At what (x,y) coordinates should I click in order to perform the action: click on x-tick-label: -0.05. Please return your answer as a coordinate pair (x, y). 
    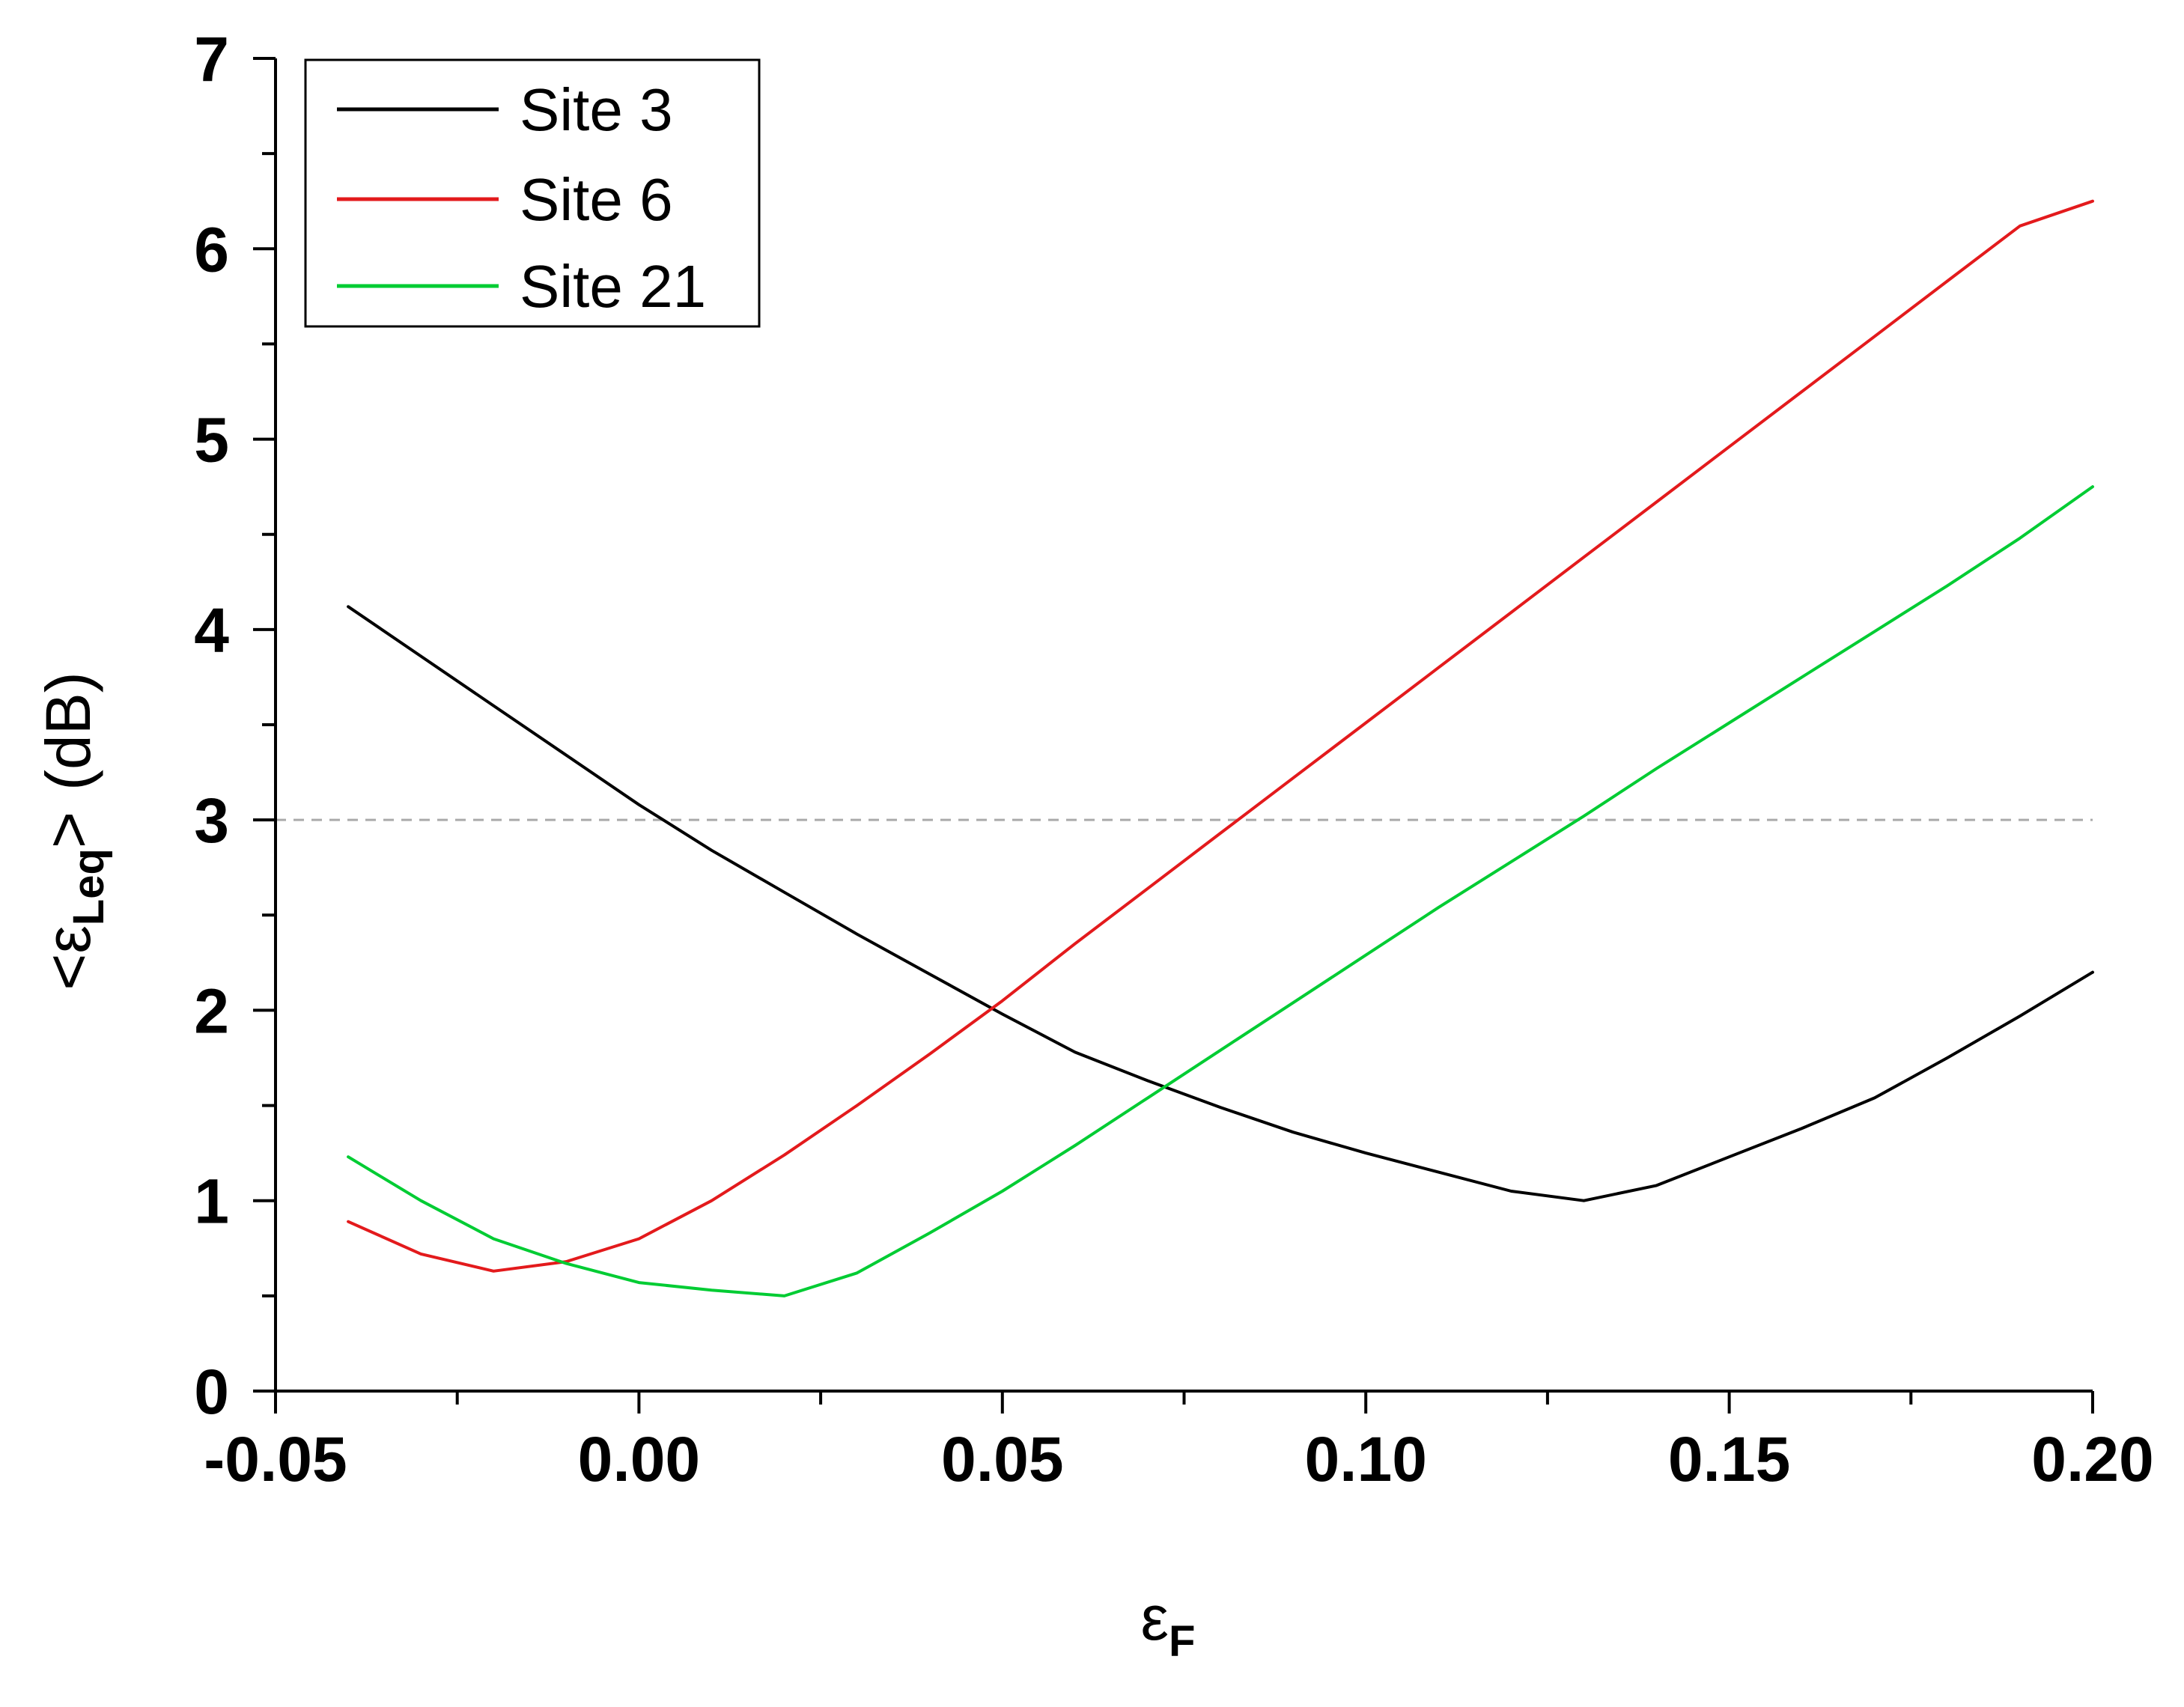
    Looking at the image, I should click on (275, 1459).